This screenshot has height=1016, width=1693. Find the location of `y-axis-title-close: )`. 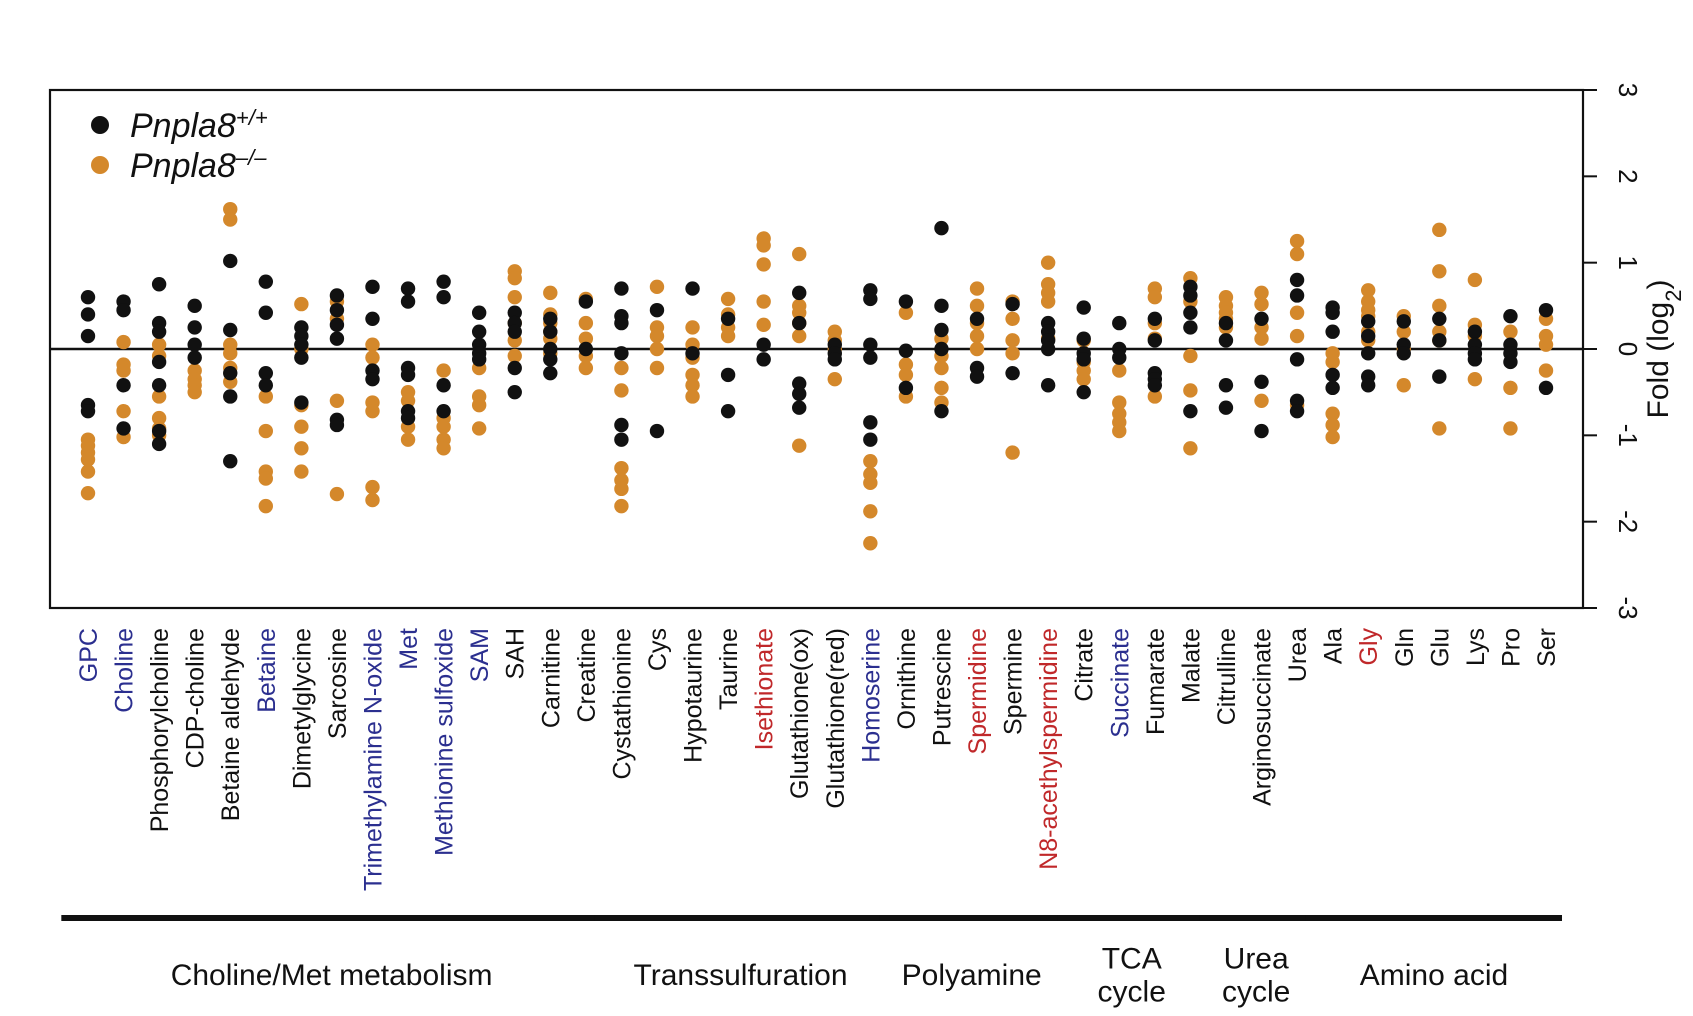

y-axis-title-close: ) is located at coordinates (1658, 285).